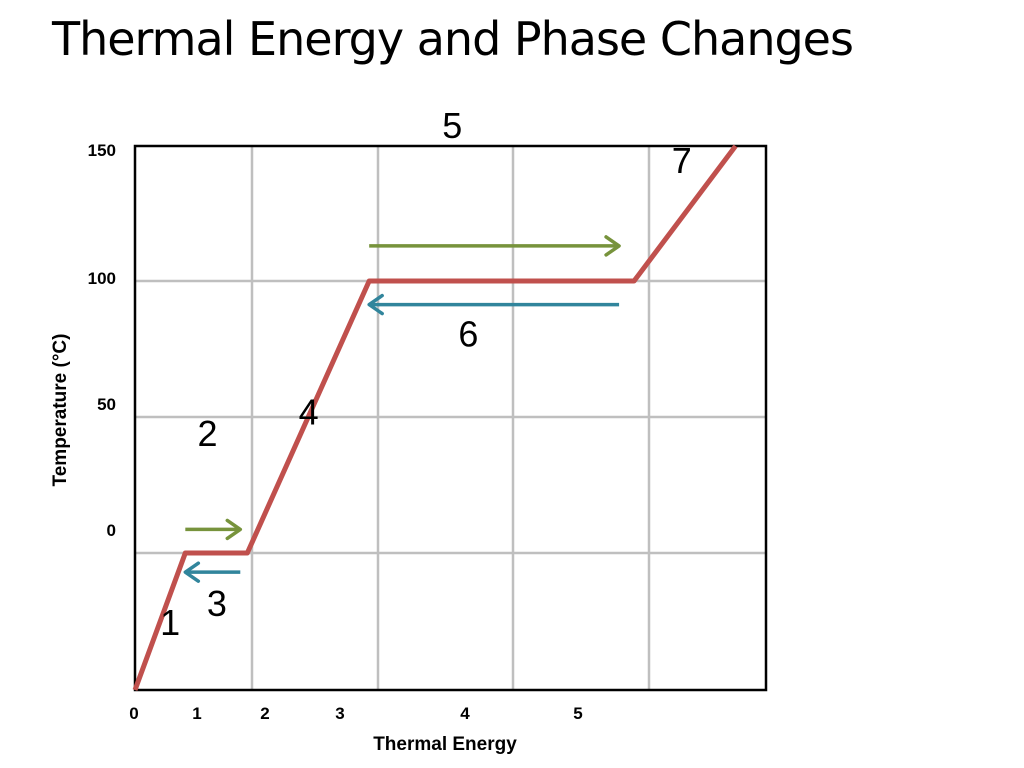  I want to click on segment-label-2: 2, so click(208, 433).